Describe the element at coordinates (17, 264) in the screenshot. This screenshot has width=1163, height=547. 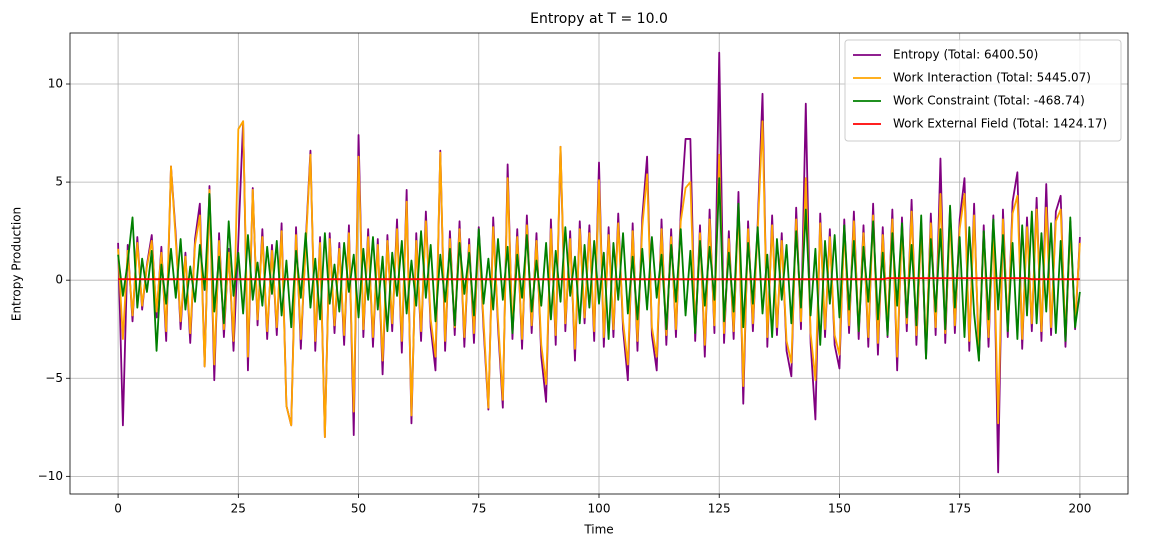
I see `y-axis-label: Entropy Production` at that location.